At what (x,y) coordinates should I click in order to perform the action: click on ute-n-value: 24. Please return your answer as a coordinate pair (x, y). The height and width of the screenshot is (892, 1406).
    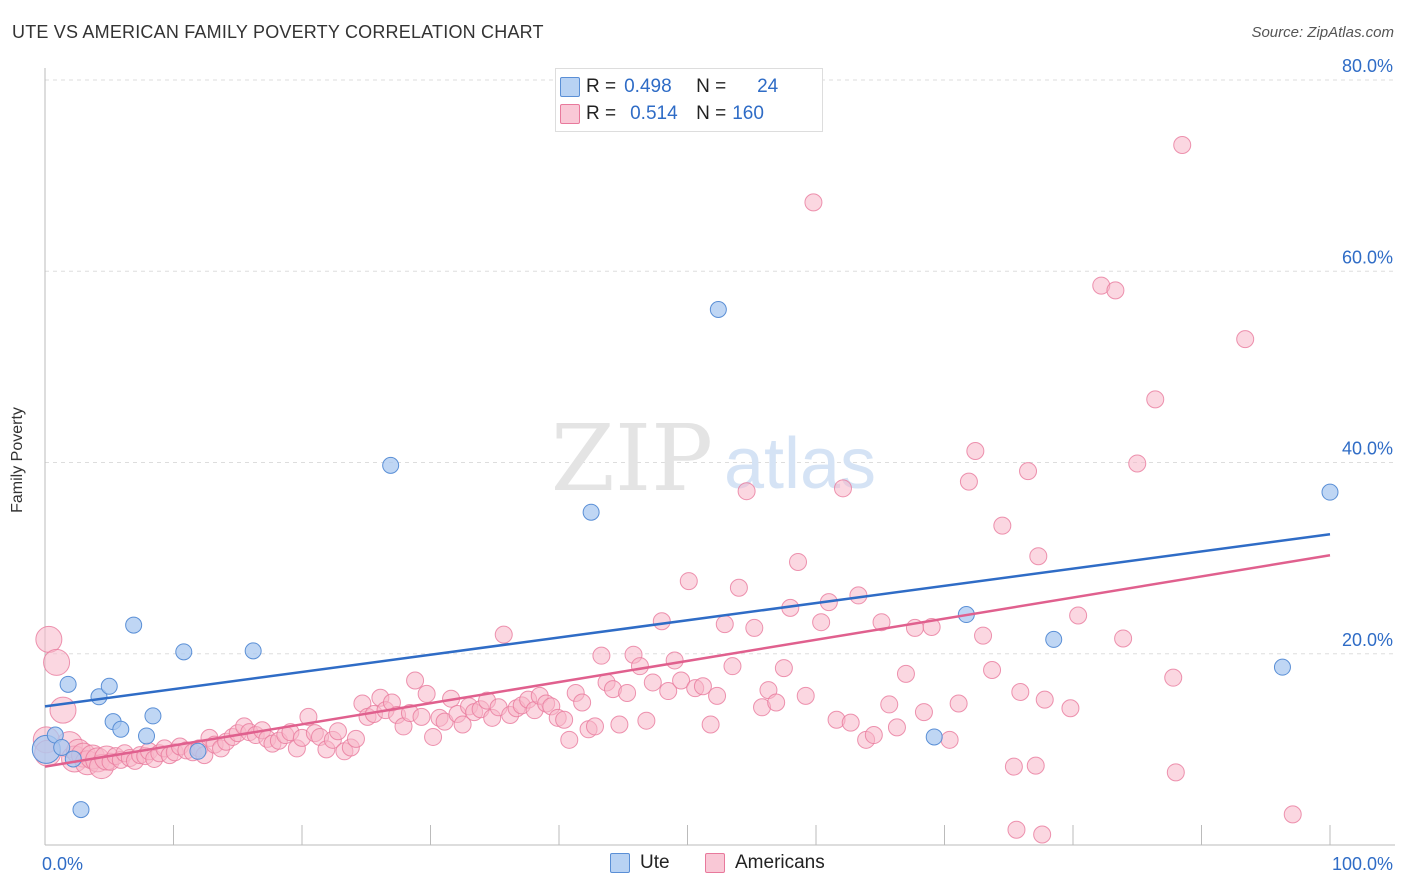
    Looking at the image, I should click on (768, 86).